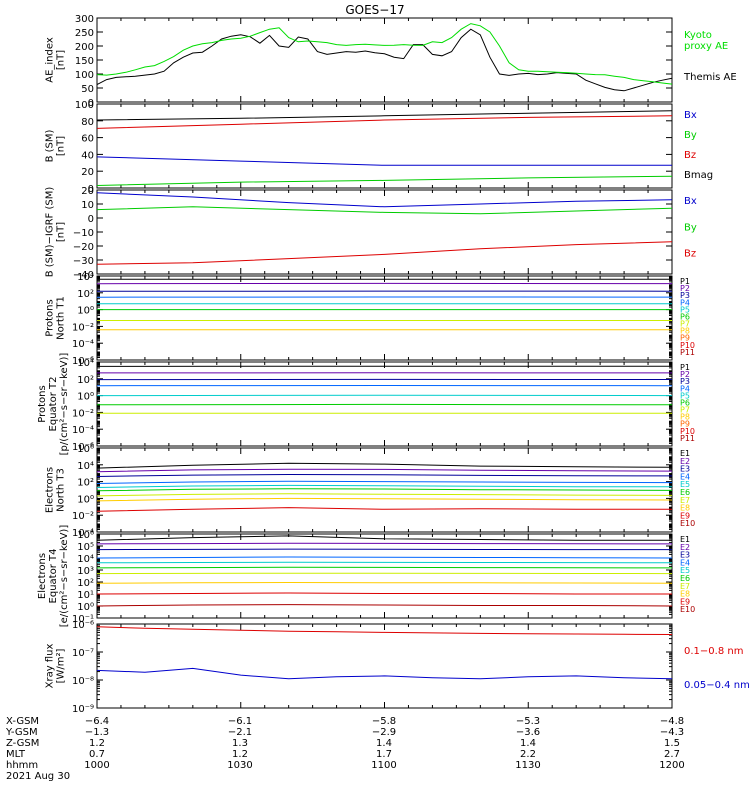 Image resolution: width=750 pixels, height=800 pixels. I want to click on series-line-e9, so click(384, 593).